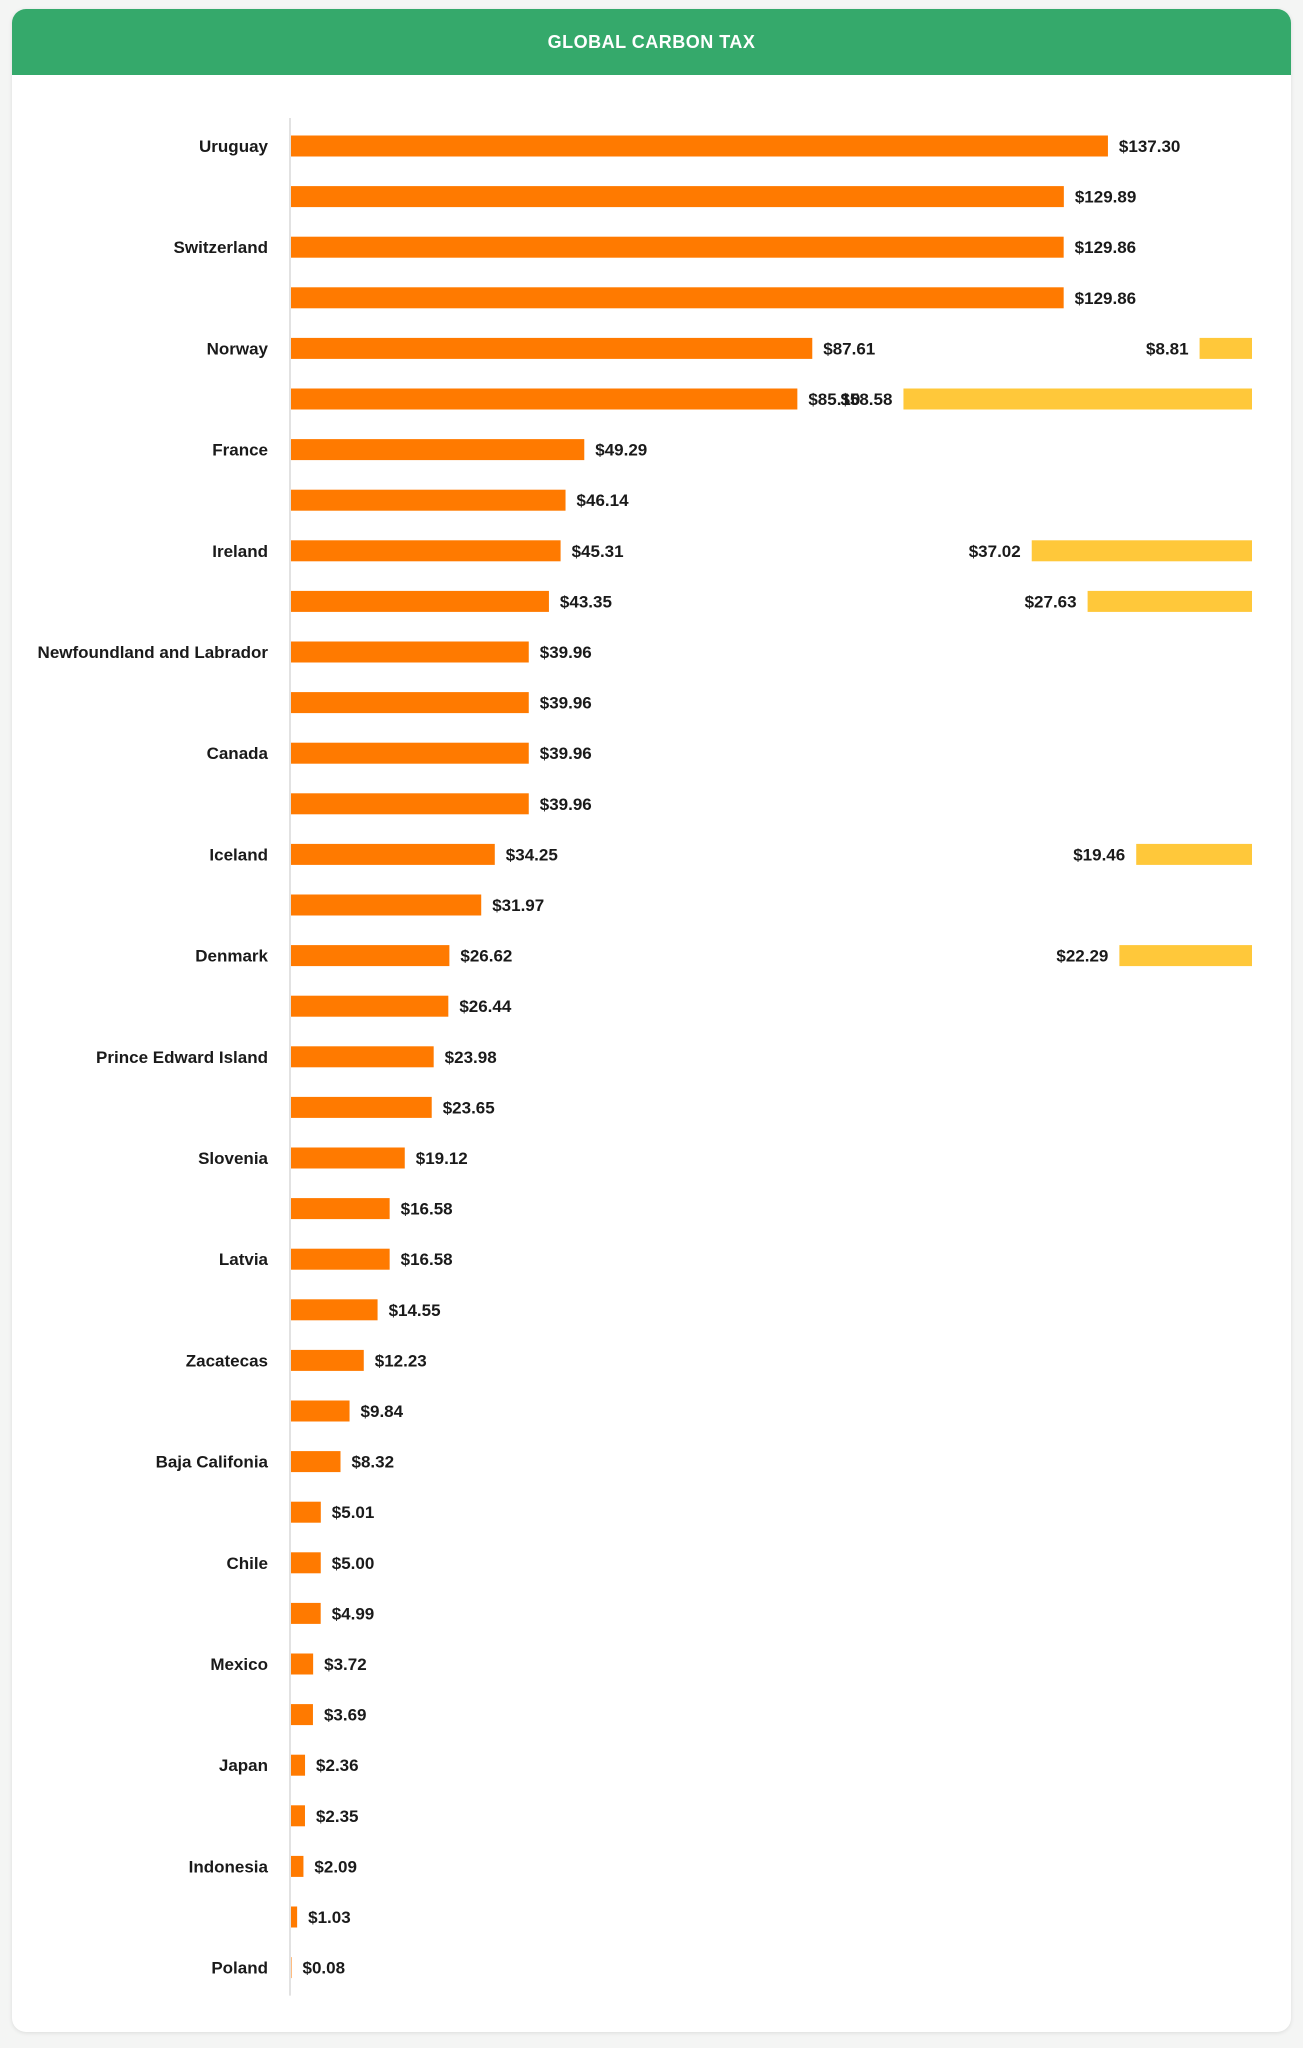  Describe the element at coordinates (238, 854) in the screenshot. I see `category-label: Iceland` at that location.